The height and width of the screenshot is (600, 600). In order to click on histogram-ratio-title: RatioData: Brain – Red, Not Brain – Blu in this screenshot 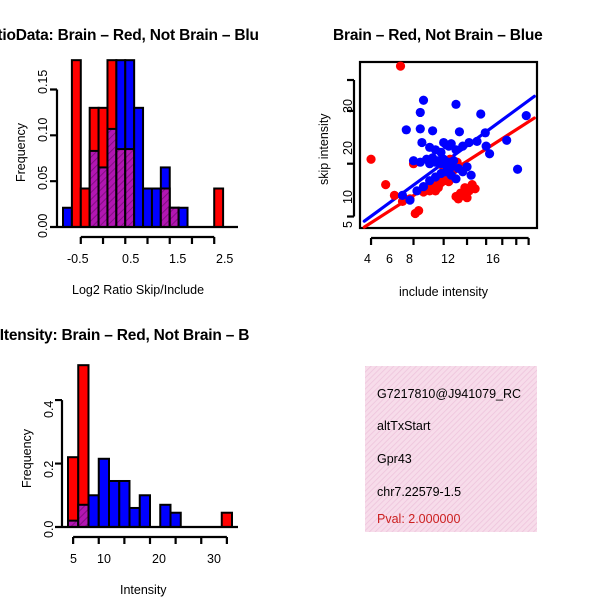, I will do `click(129, 35)`.